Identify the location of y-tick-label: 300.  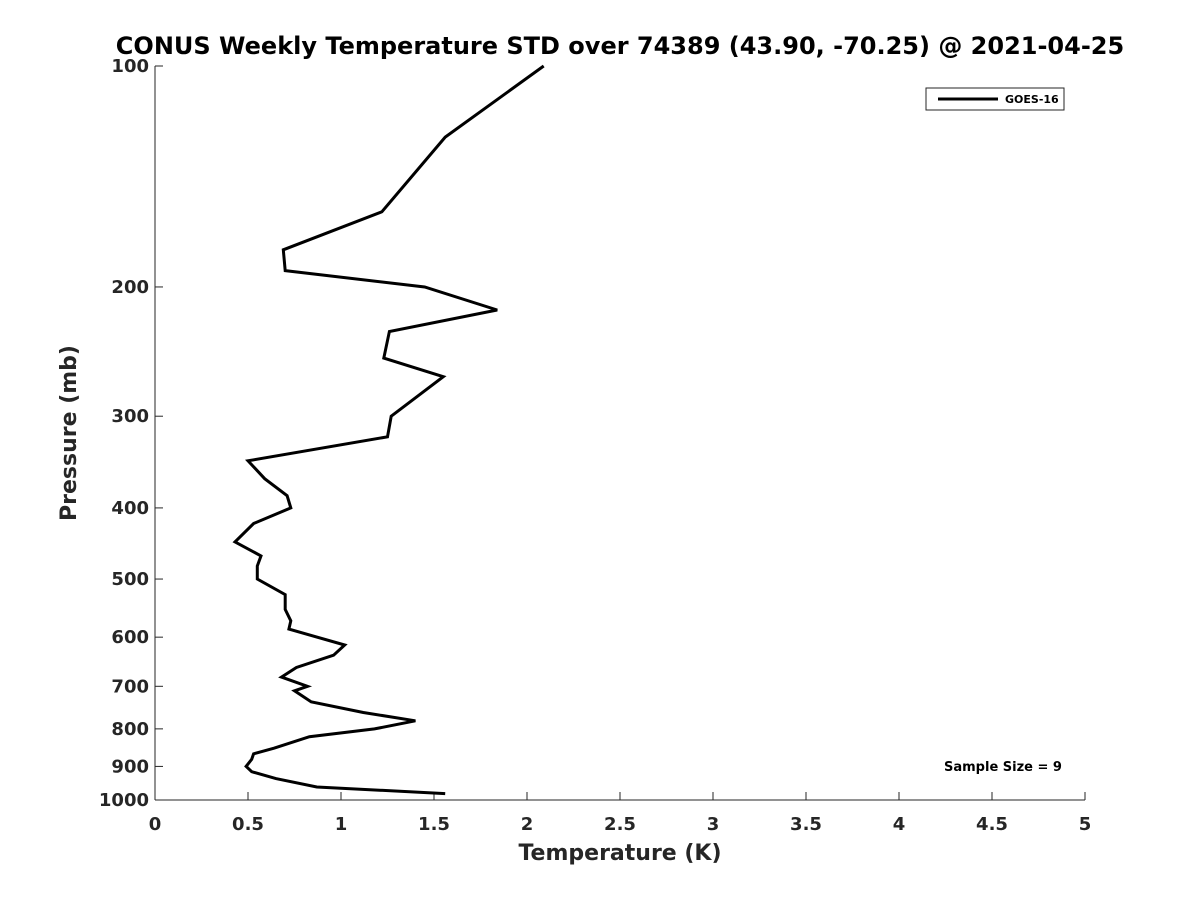
(130, 416).